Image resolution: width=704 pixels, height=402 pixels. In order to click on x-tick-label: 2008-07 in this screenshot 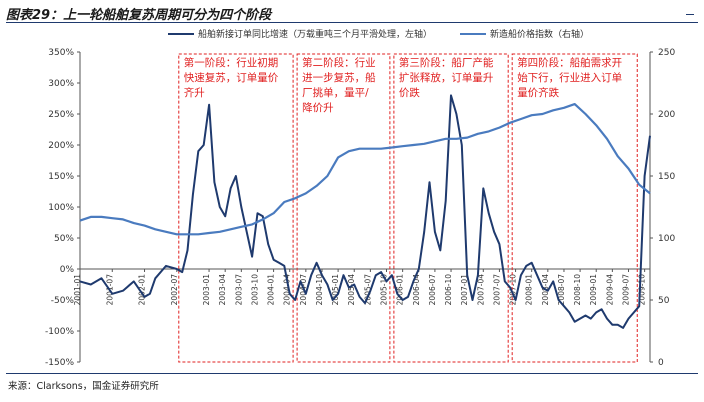, I will do `click(561, 290)`.